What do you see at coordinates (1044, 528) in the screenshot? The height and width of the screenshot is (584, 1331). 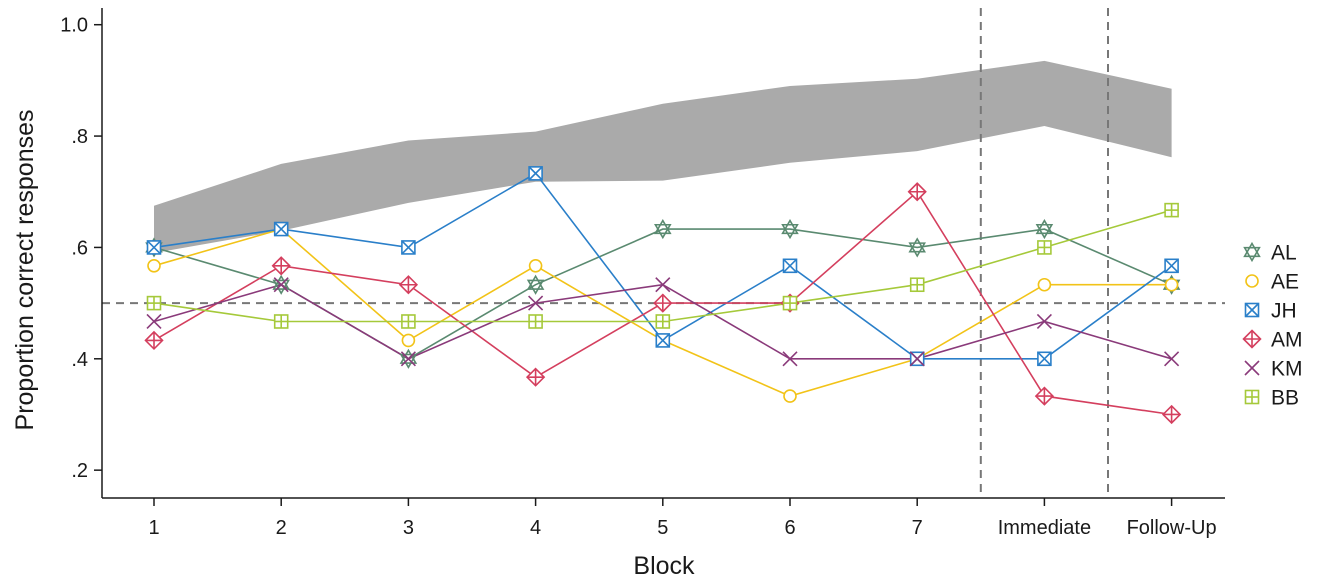 I see `x-tick-label: Immediate` at bounding box center [1044, 528].